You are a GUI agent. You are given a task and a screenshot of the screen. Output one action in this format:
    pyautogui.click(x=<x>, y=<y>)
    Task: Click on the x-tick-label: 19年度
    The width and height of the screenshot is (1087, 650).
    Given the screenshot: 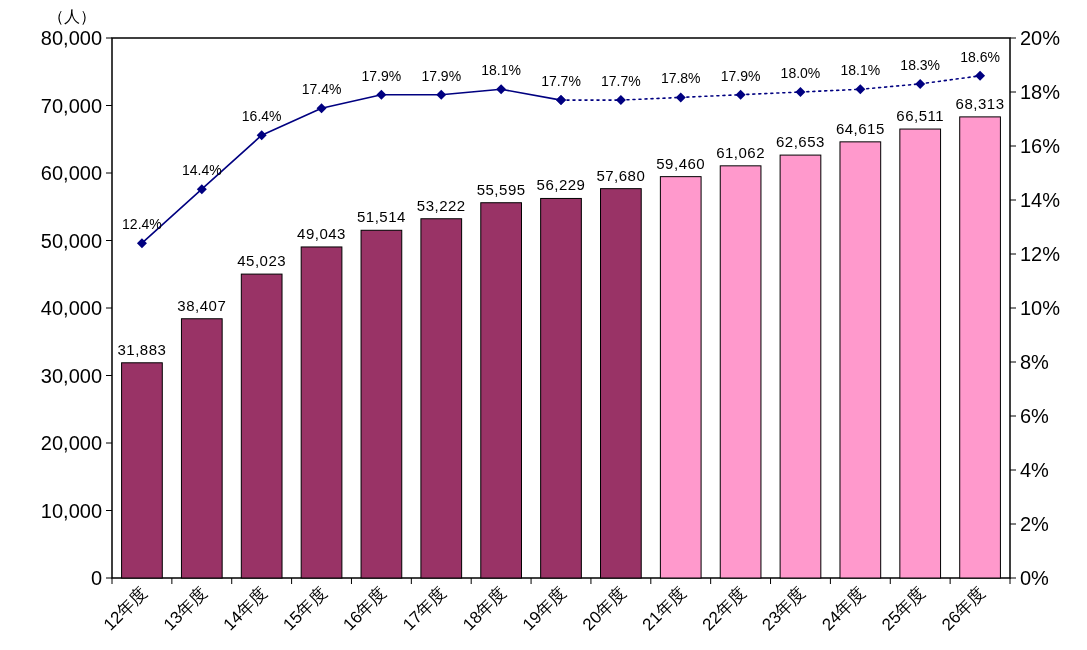 What is the action you would take?
    pyautogui.click(x=544, y=609)
    